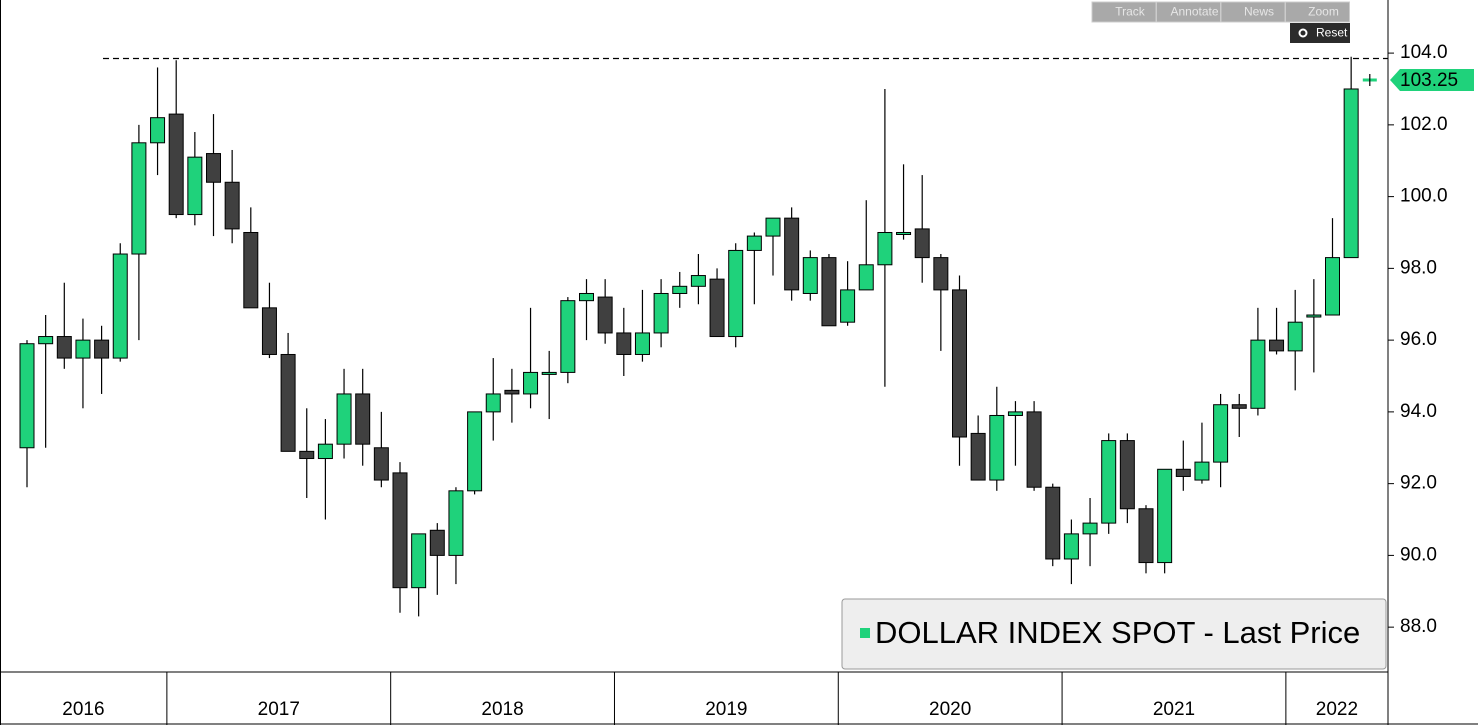 The width and height of the screenshot is (1478, 725). What do you see at coordinates (1337, 709) in the screenshot?
I see `x-tick-label: 2022` at bounding box center [1337, 709].